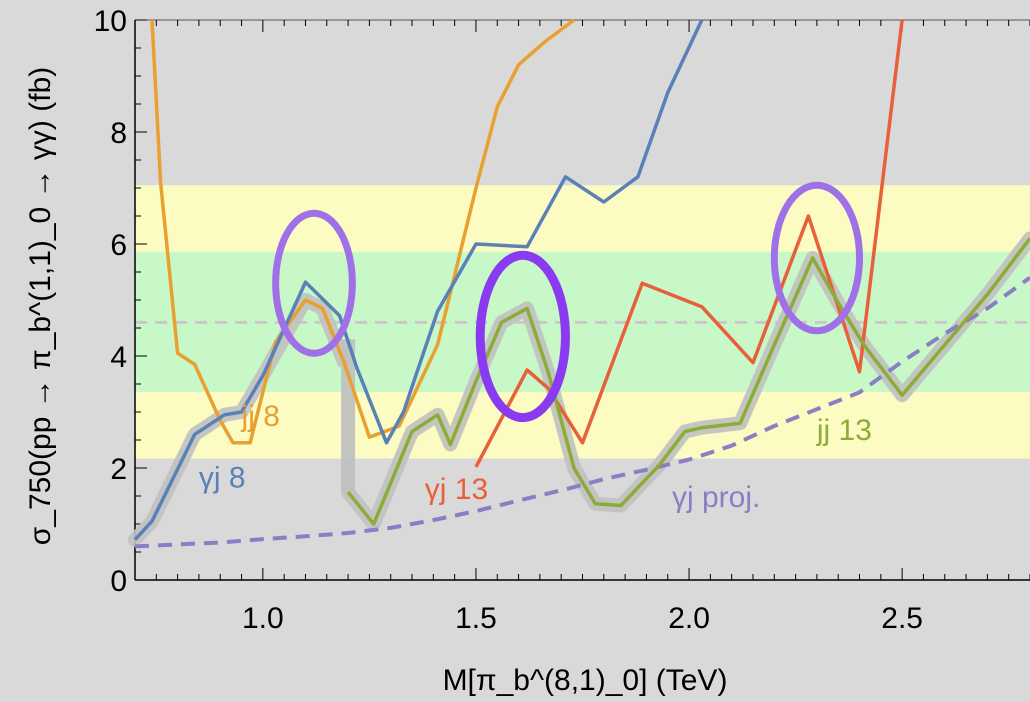 The image size is (1030, 702). What do you see at coordinates (260, 416) in the screenshot?
I see `series-label: jj 8` at bounding box center [260, 416].